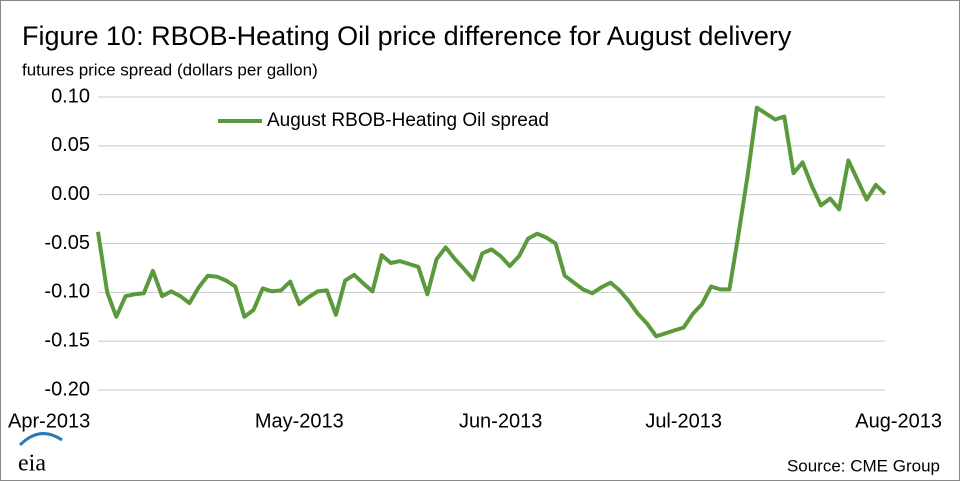 The image size is (960, 481). I want to click on x-tick-label: Aug-2013, so click(898, 421).